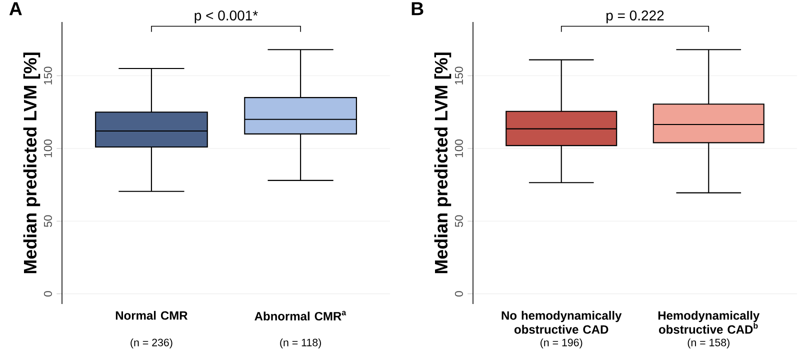  What do you see at coordinates (418, 9) in the screenshot?
I see `chart-title: B` at bounding box center [418, 9].